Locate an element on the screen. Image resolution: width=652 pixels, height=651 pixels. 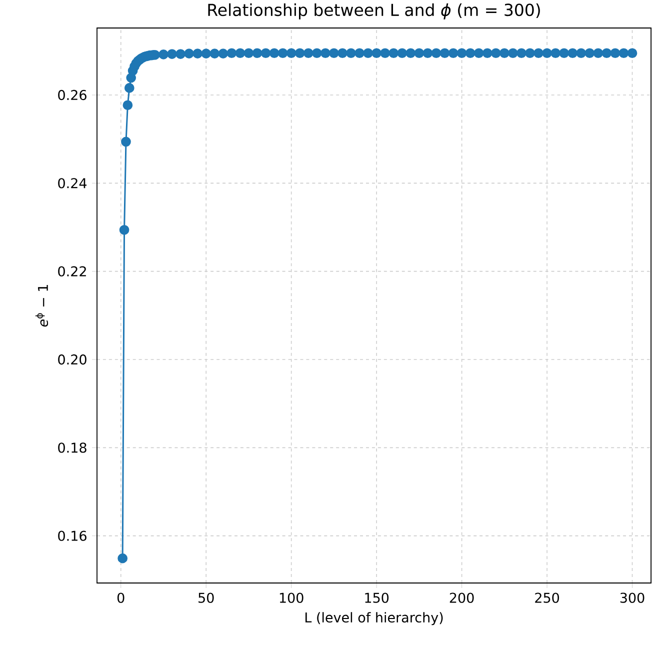
y-tick-label: 0.18 is located at coordinates (72, 447).